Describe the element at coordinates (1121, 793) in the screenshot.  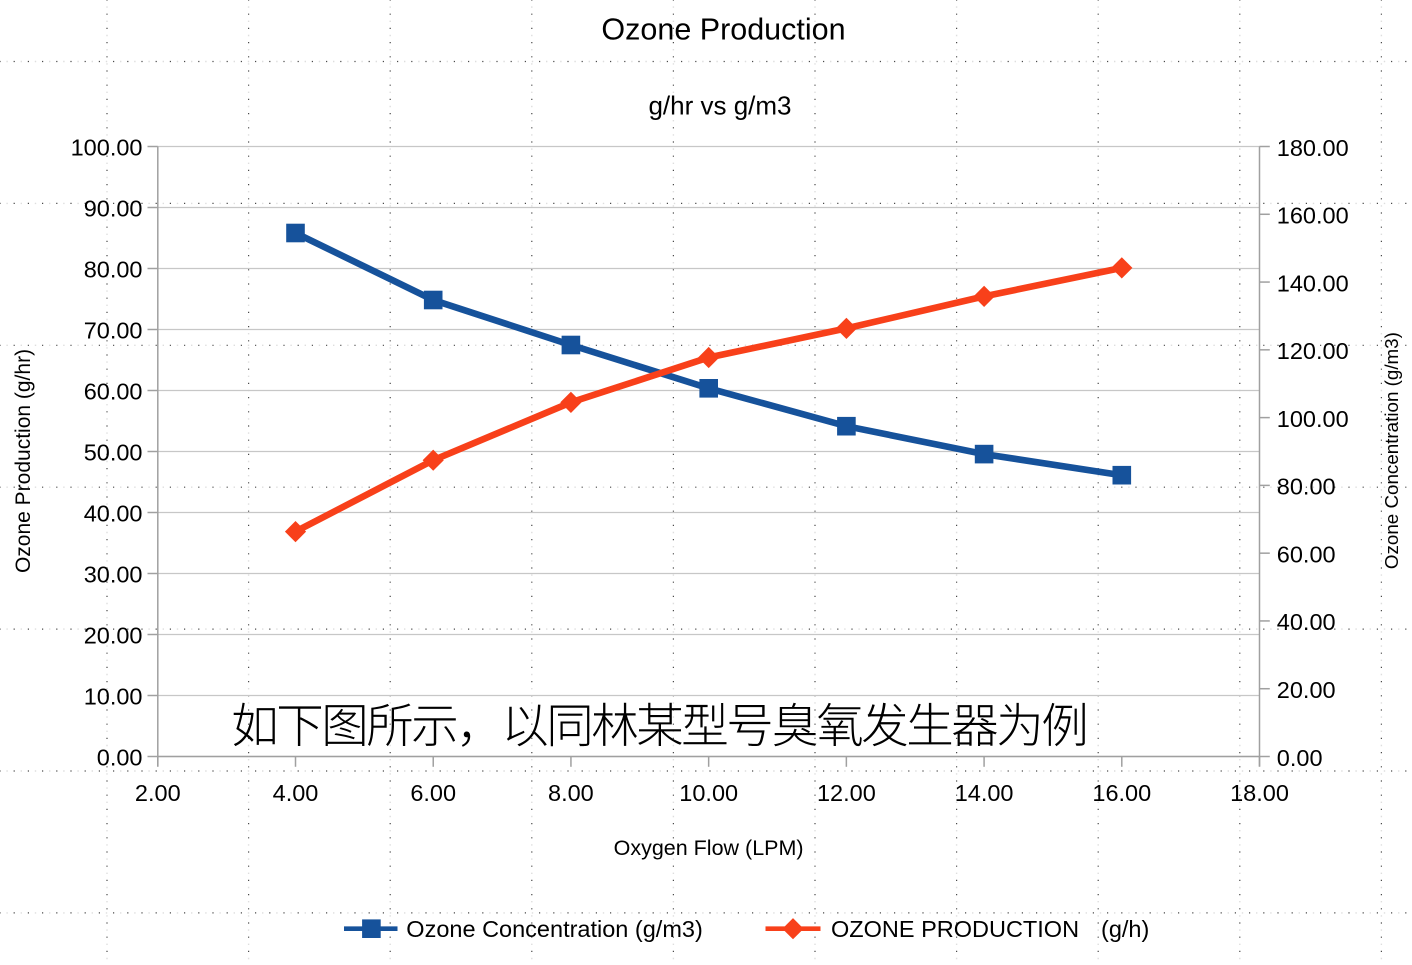
I see `svg-text: 16.00` at that location.